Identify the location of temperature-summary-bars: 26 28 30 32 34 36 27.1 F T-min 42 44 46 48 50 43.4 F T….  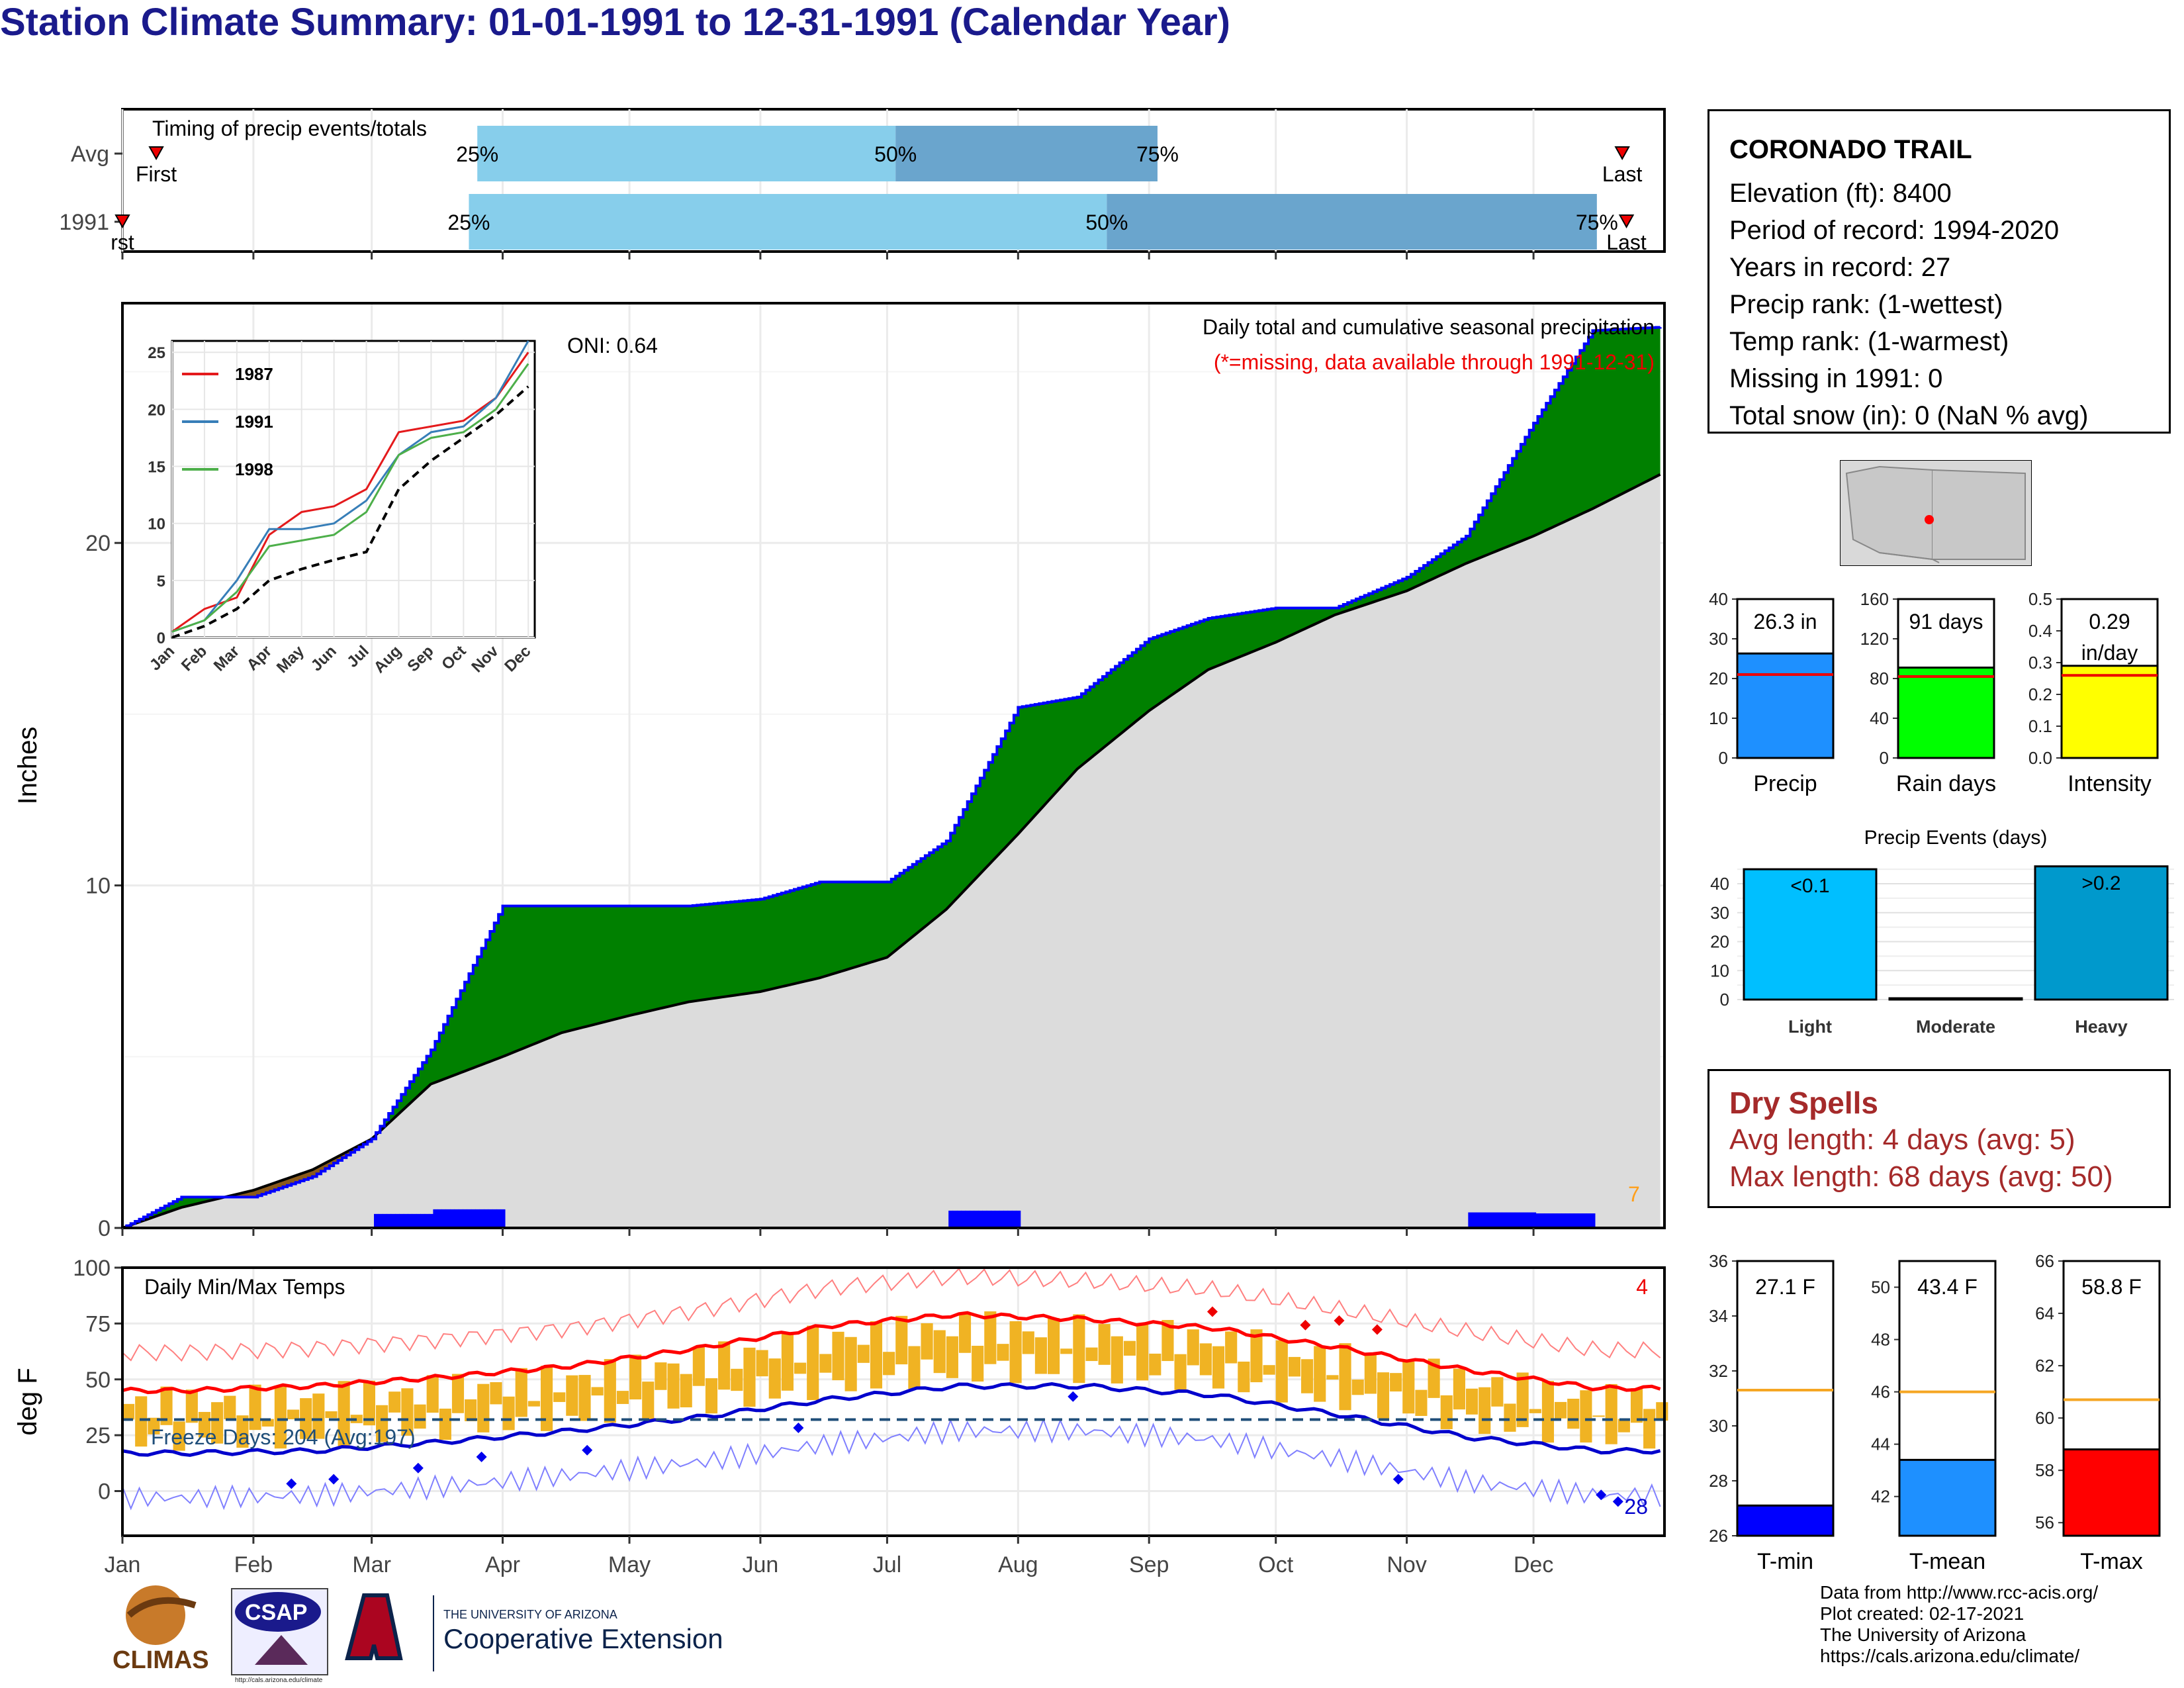
(1935, 1412).